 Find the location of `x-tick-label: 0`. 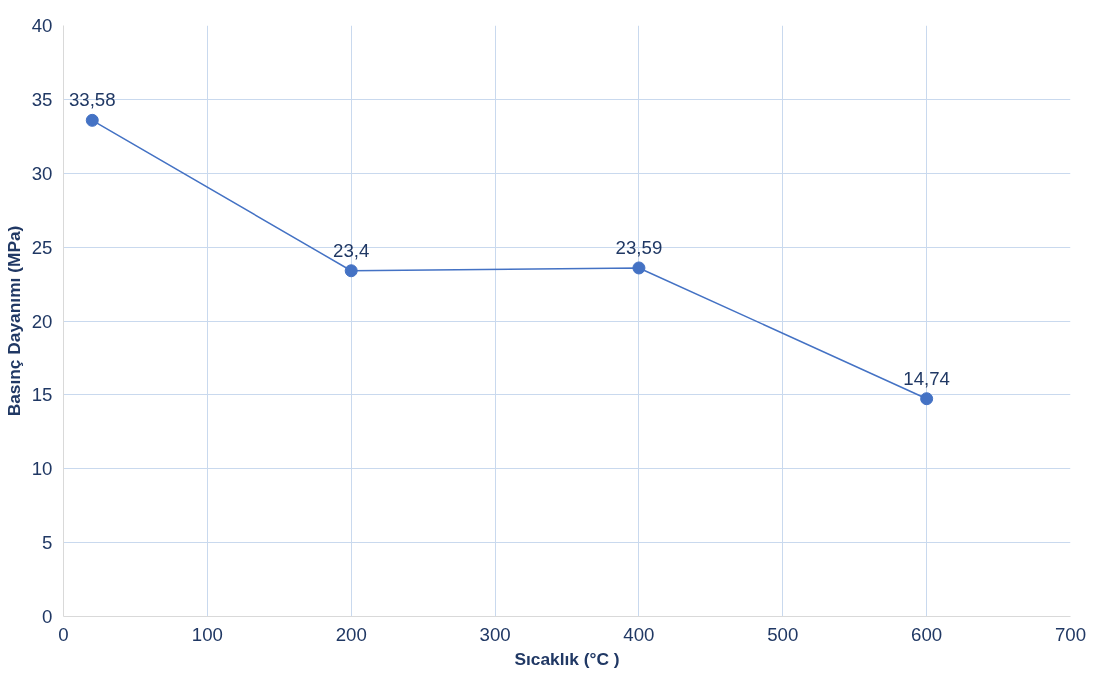

x-tick-label: 0 is located at coordinates (63, 634).